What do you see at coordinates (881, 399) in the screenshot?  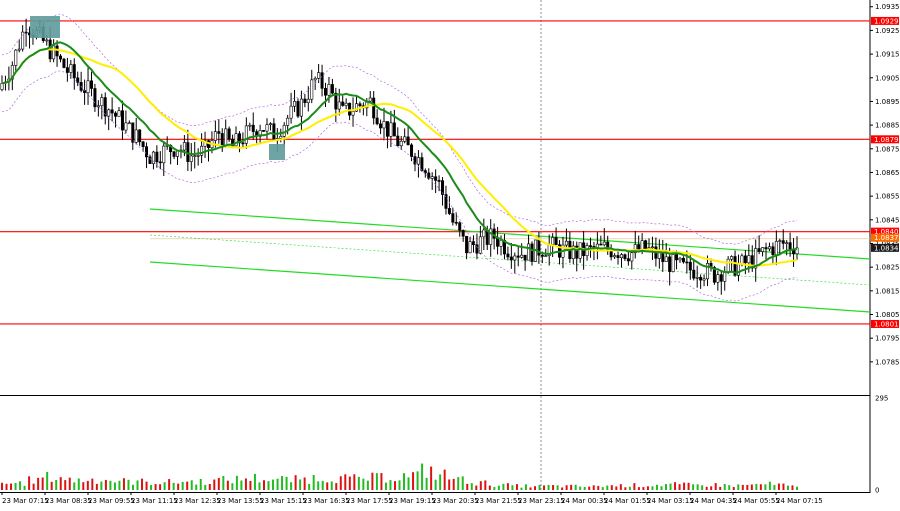 I see `volume-tick-label: 295` at bounding box center [881, 399].